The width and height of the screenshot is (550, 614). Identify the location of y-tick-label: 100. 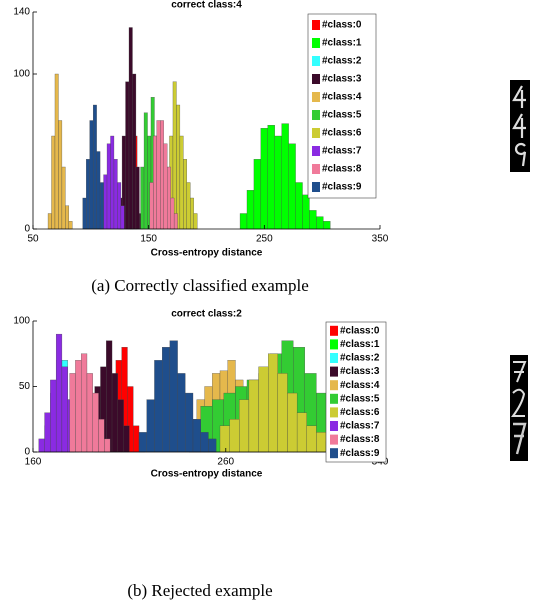
(21, 74).